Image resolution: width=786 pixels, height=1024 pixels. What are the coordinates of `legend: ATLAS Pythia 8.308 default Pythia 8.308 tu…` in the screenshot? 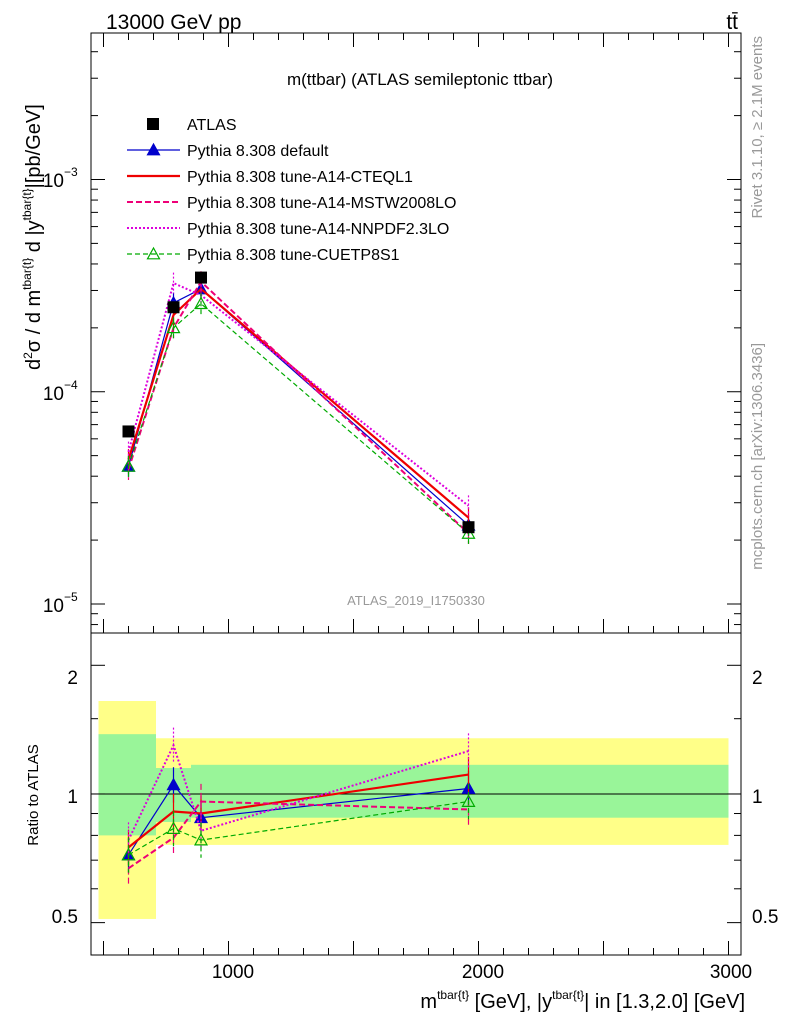 It's located at (291, 190).